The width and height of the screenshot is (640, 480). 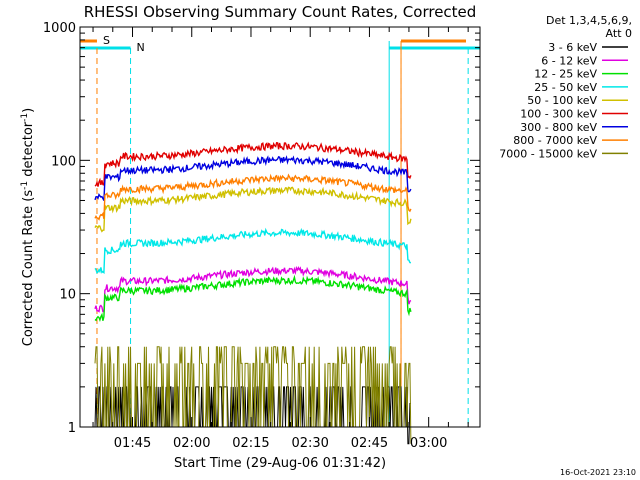 I want to click on legend-label-1: 6 - 12 keV, so click(x=569, y=60).